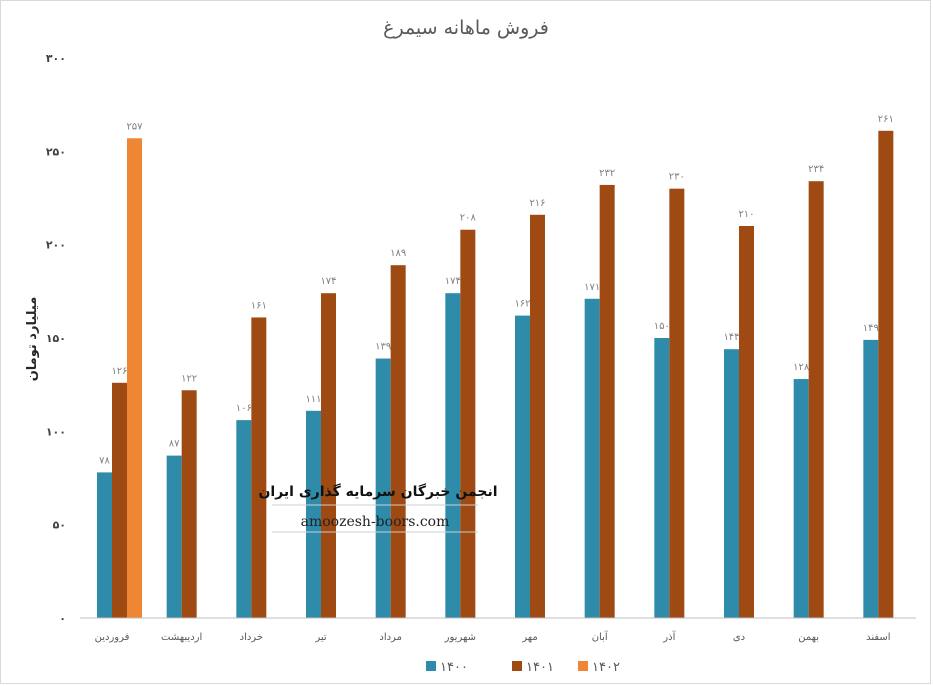 The width and height of the screenshot is (933, 686). I want to click on data-label: ۱۶۲, so click(522, 304).